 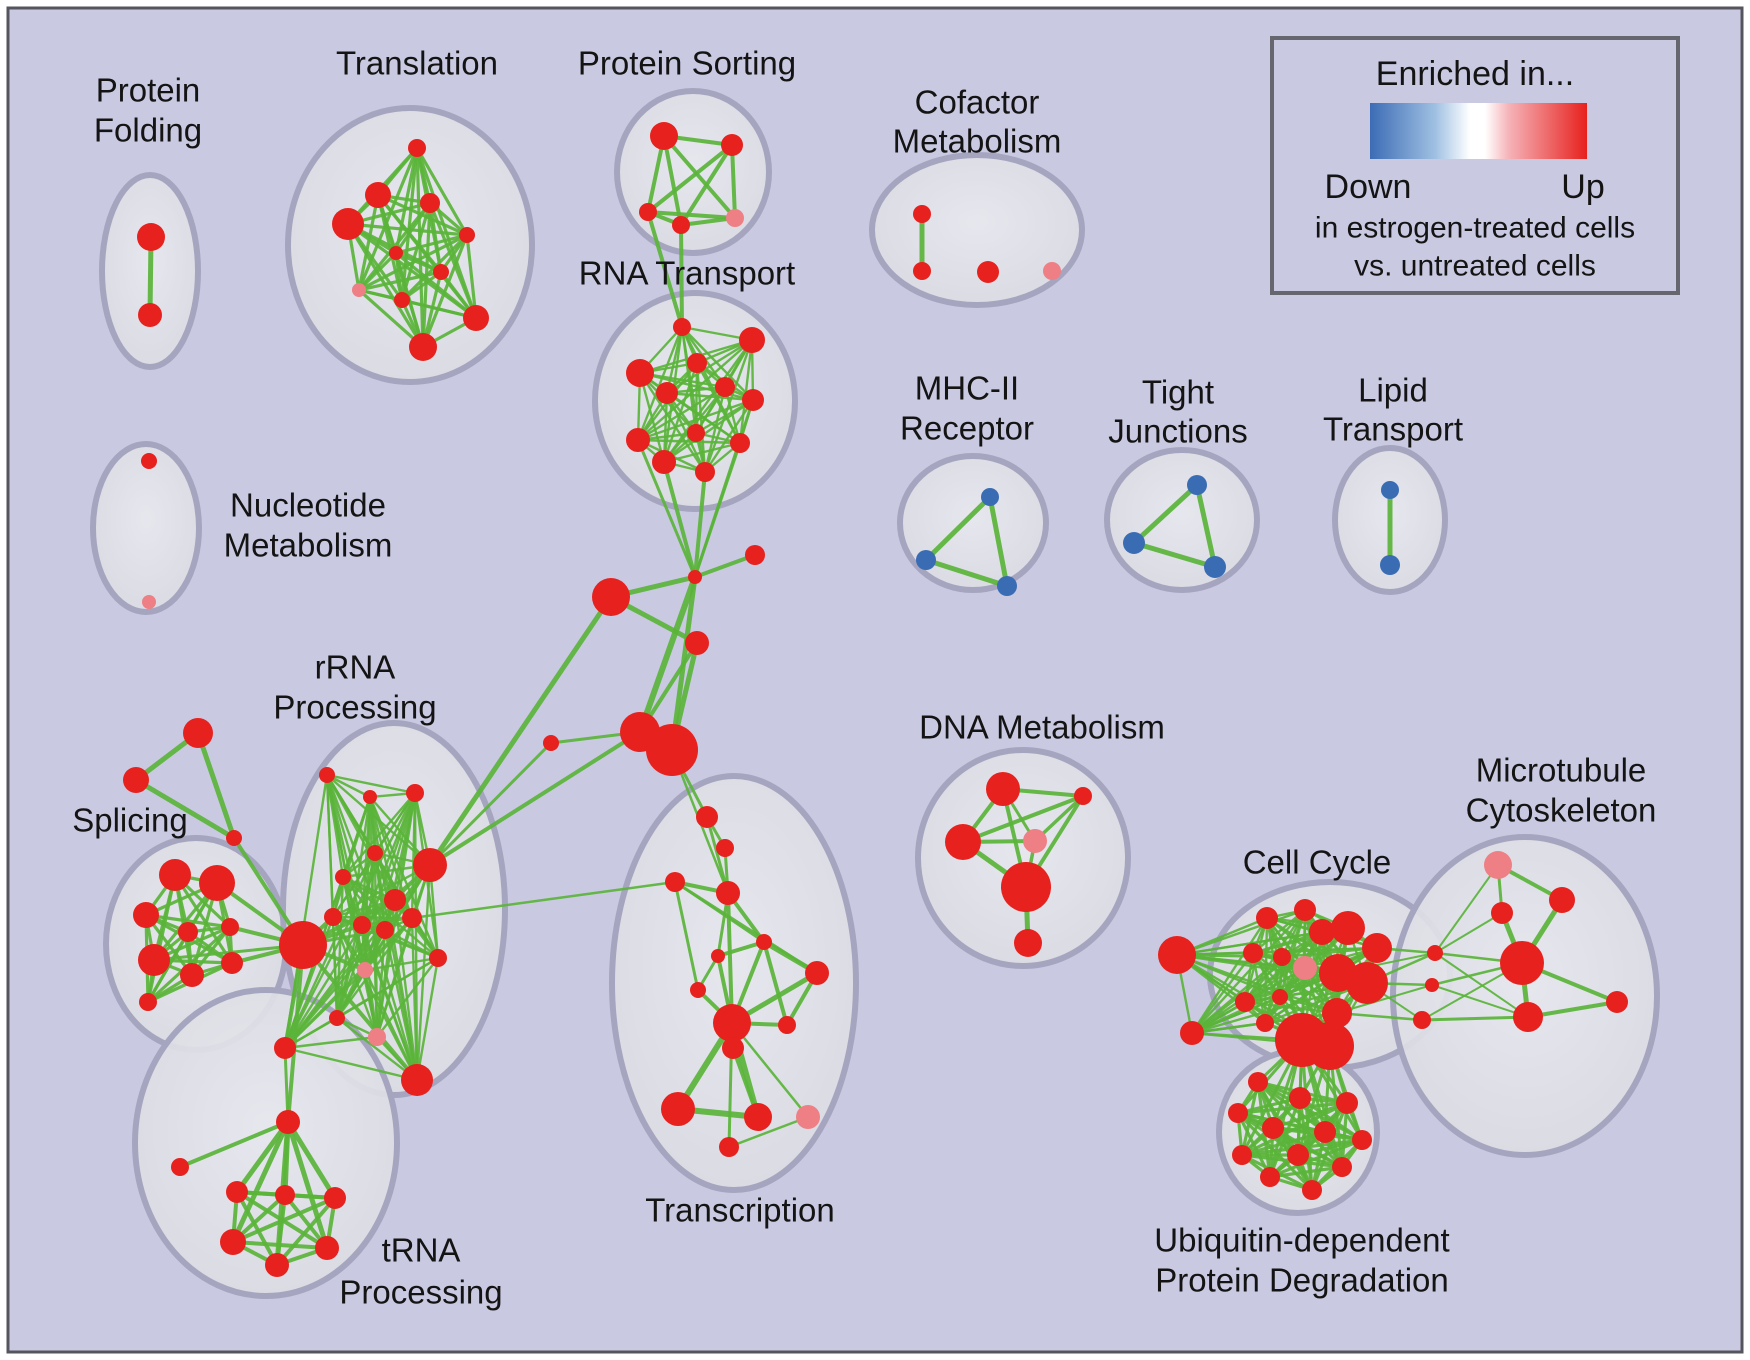 I want to click on cluster-ellipse-mhc-ii-receptor, so click(x=973, y=523).